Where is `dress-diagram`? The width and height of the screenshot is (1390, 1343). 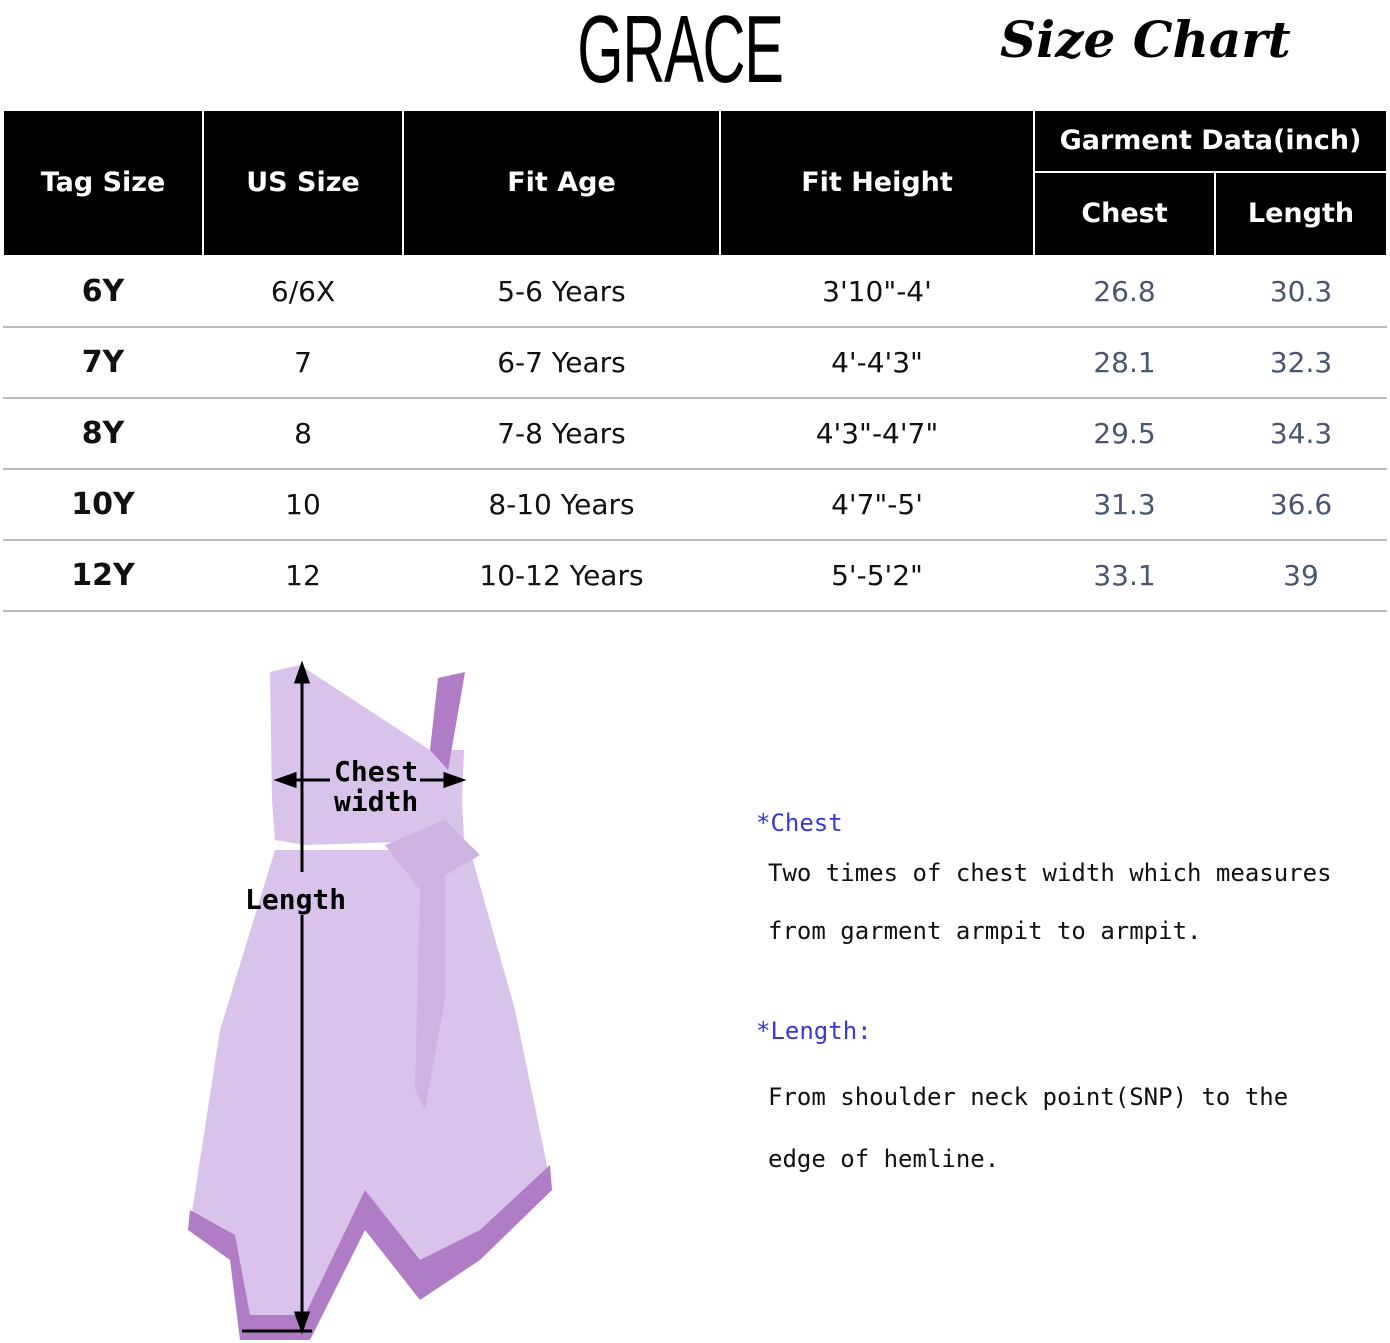
dress-diagram is located at coordinates (370, 1000).